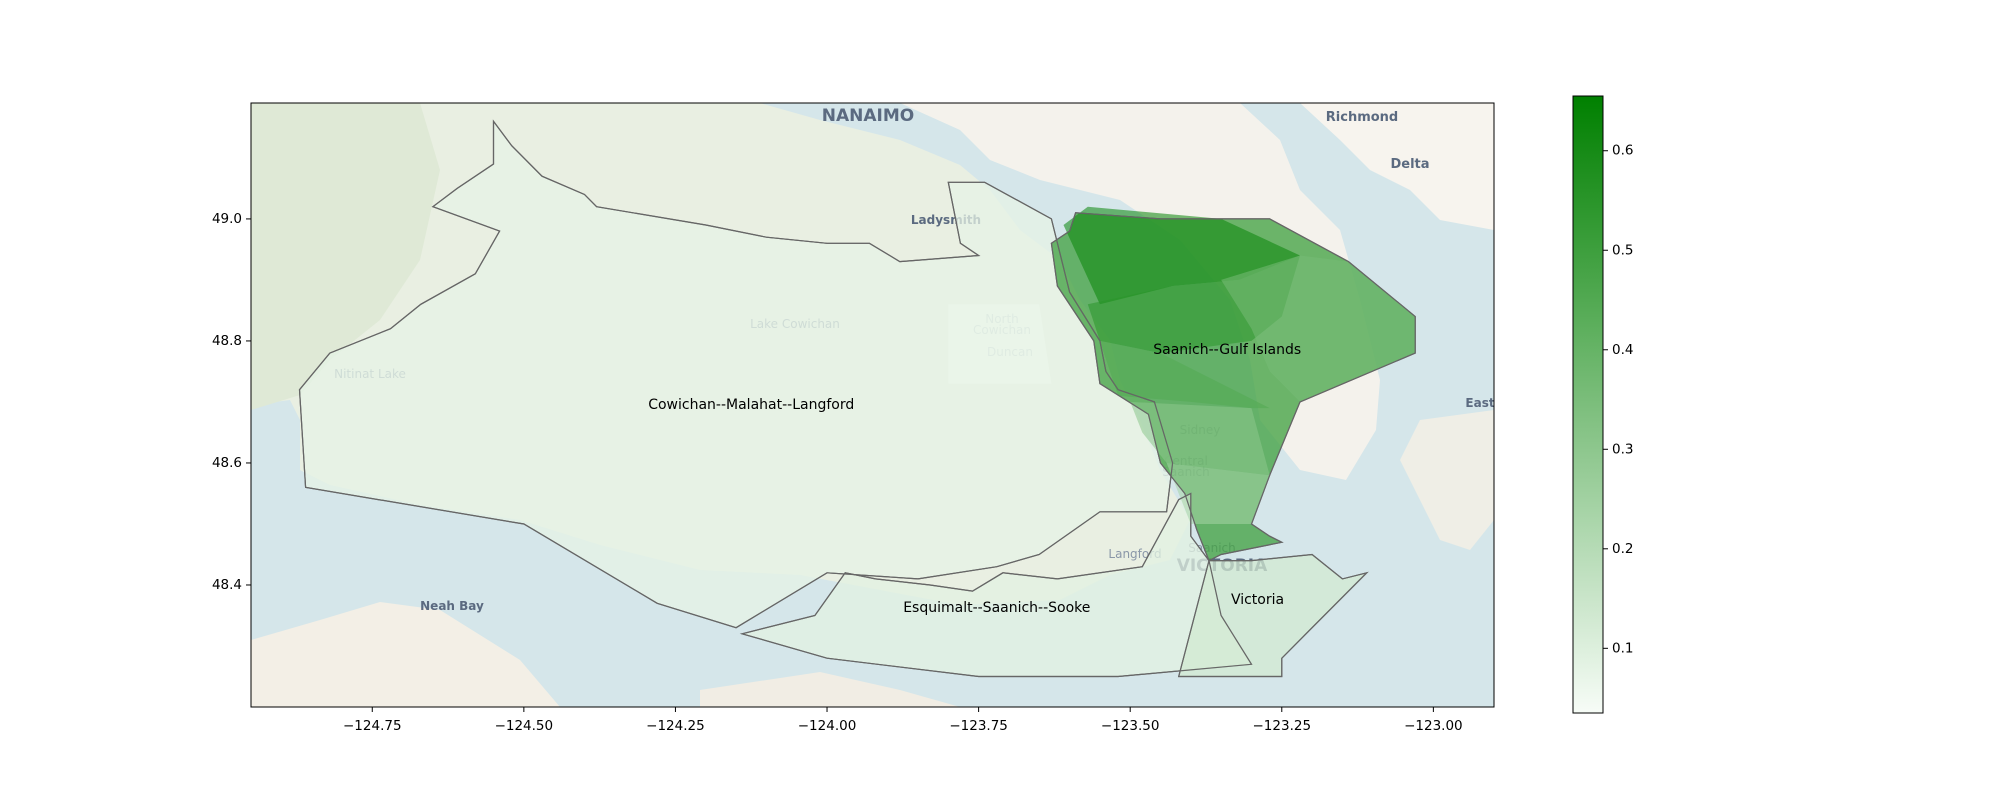  What do you see at coordinates (830, 689) in the screenshot?
I see `land-south-strip` at bounding box center [830, 689].